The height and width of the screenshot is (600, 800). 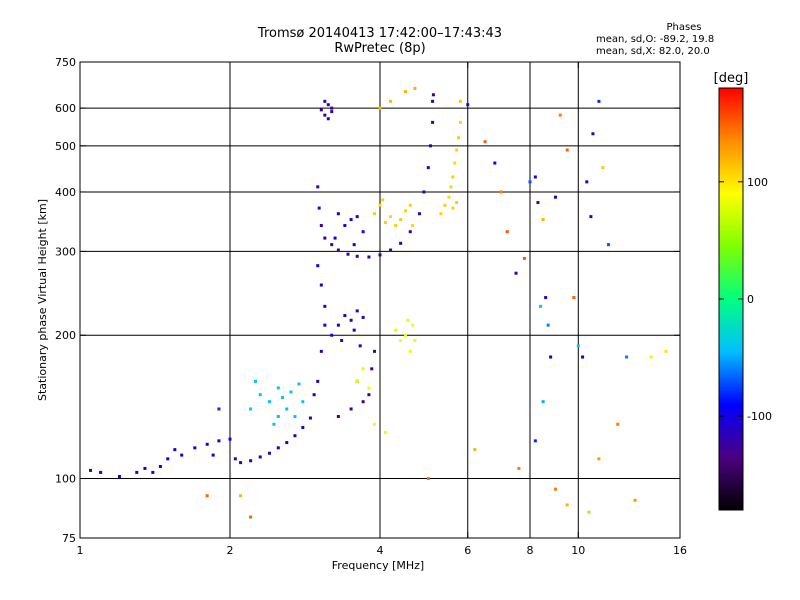 I want to click on x-tick-label: 2, so click(x=230, y=550).